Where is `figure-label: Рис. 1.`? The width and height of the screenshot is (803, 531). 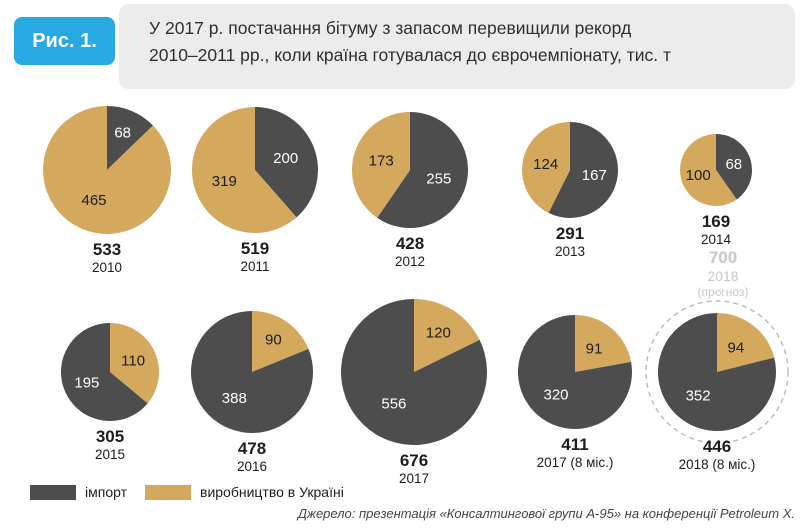 figure-label: Рис. 1. is located at coordinates (64, 40).